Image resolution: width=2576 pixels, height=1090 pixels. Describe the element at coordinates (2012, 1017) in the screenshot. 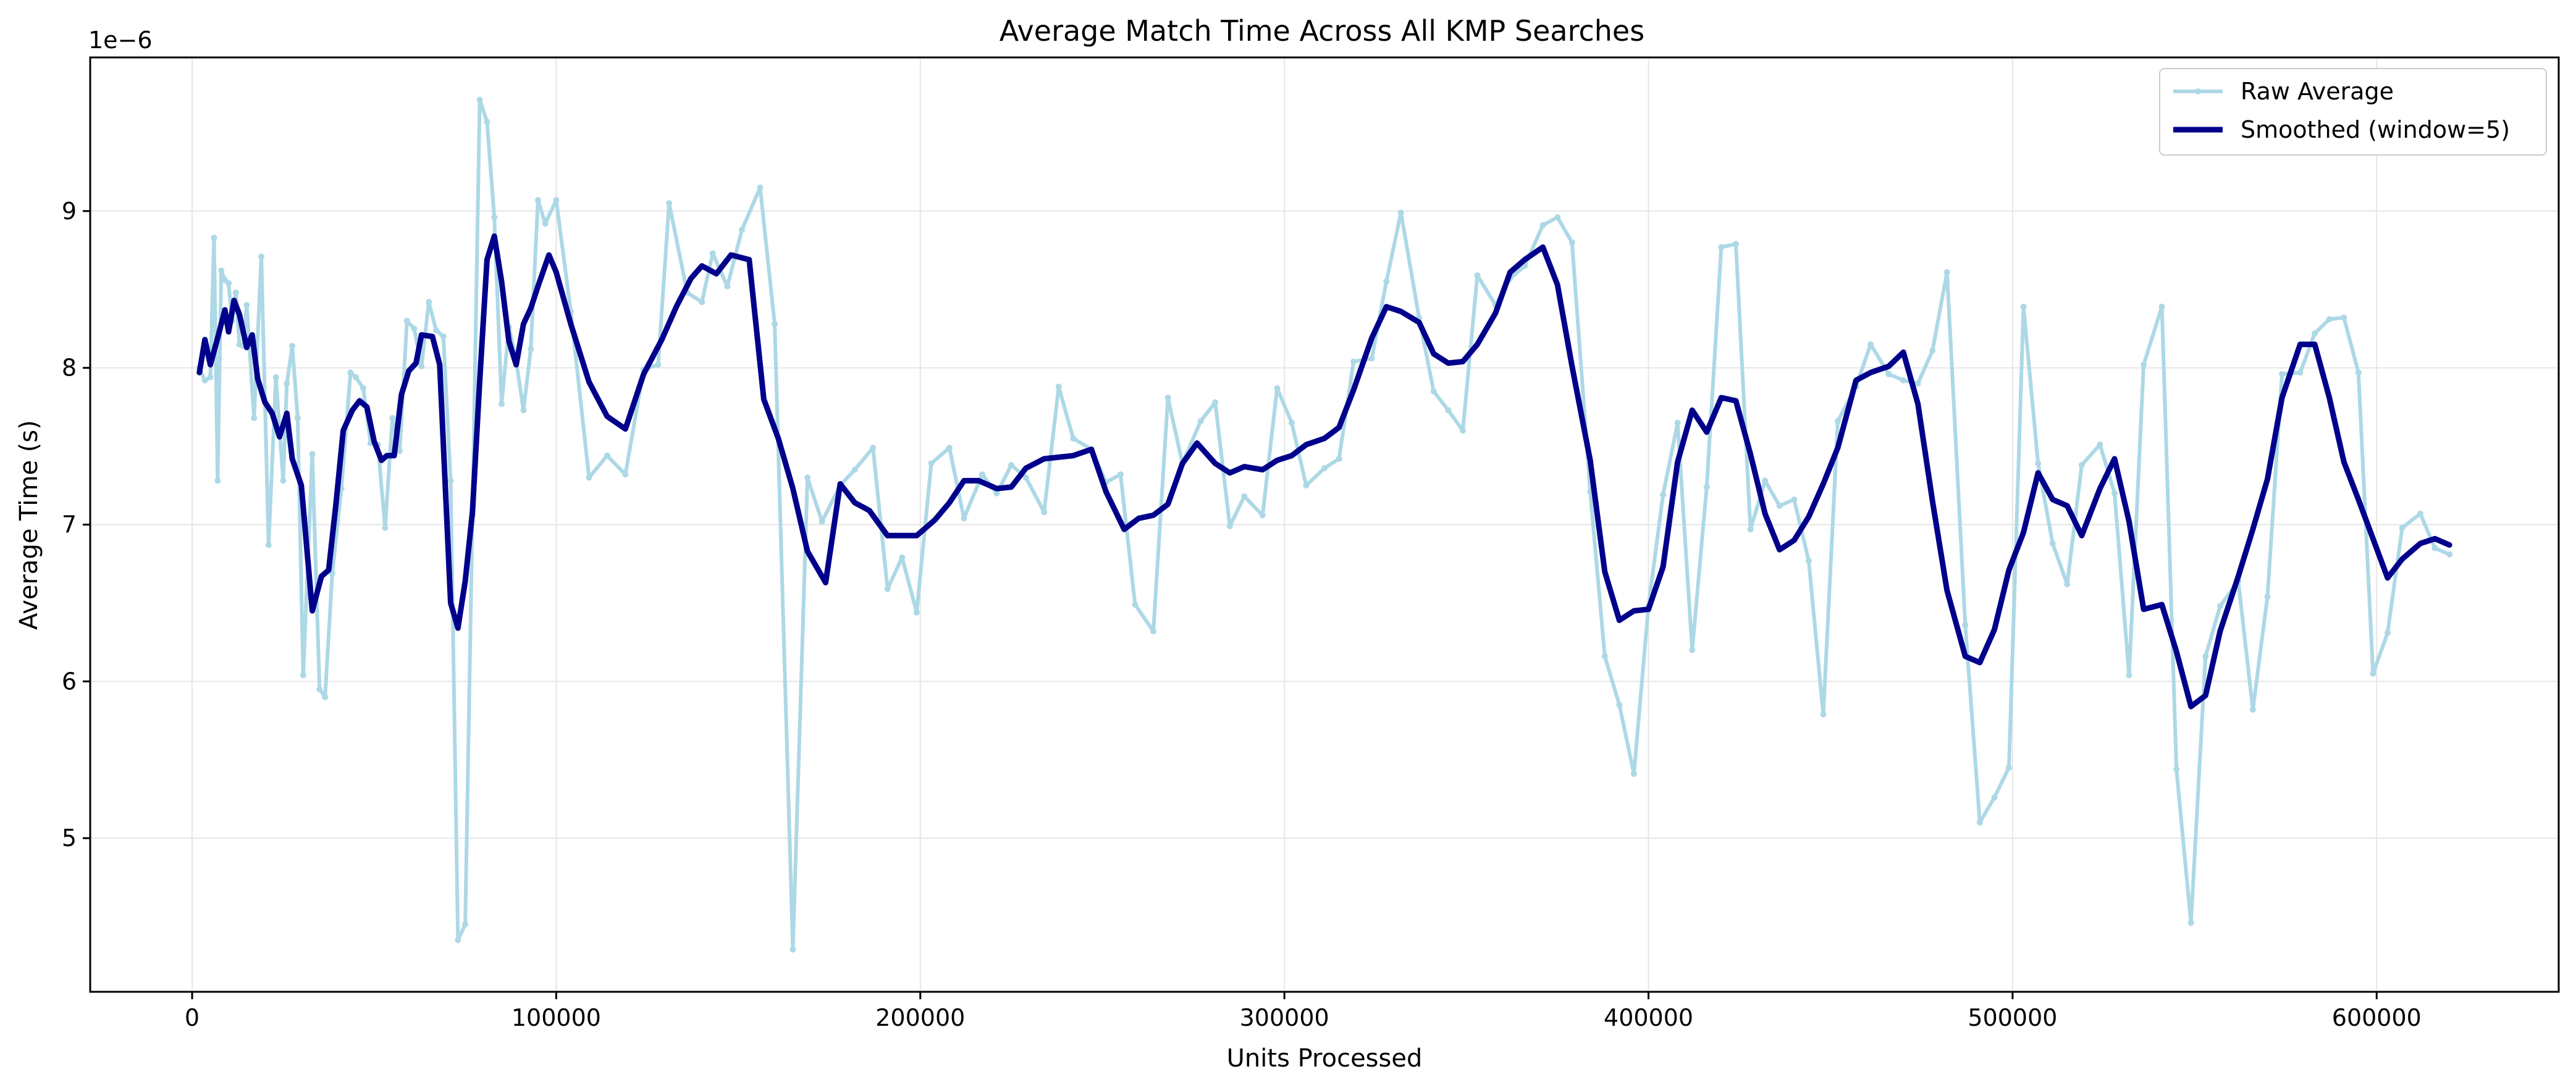

I see `x-tick-label: 500000` at that location.